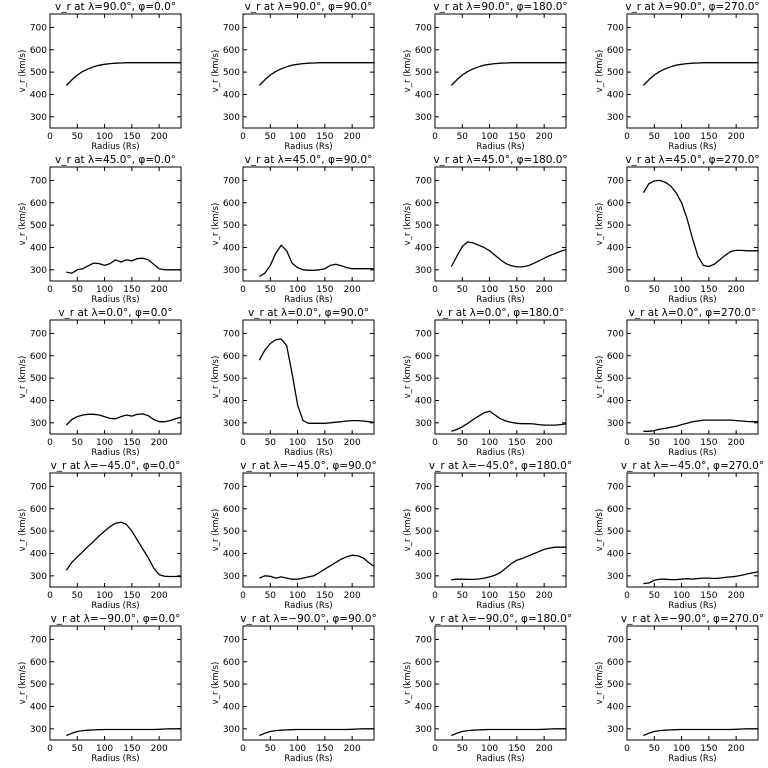  I want to click on panel-title: v_r at λ=90.0°, φ=0.0°, so click(115, 7).